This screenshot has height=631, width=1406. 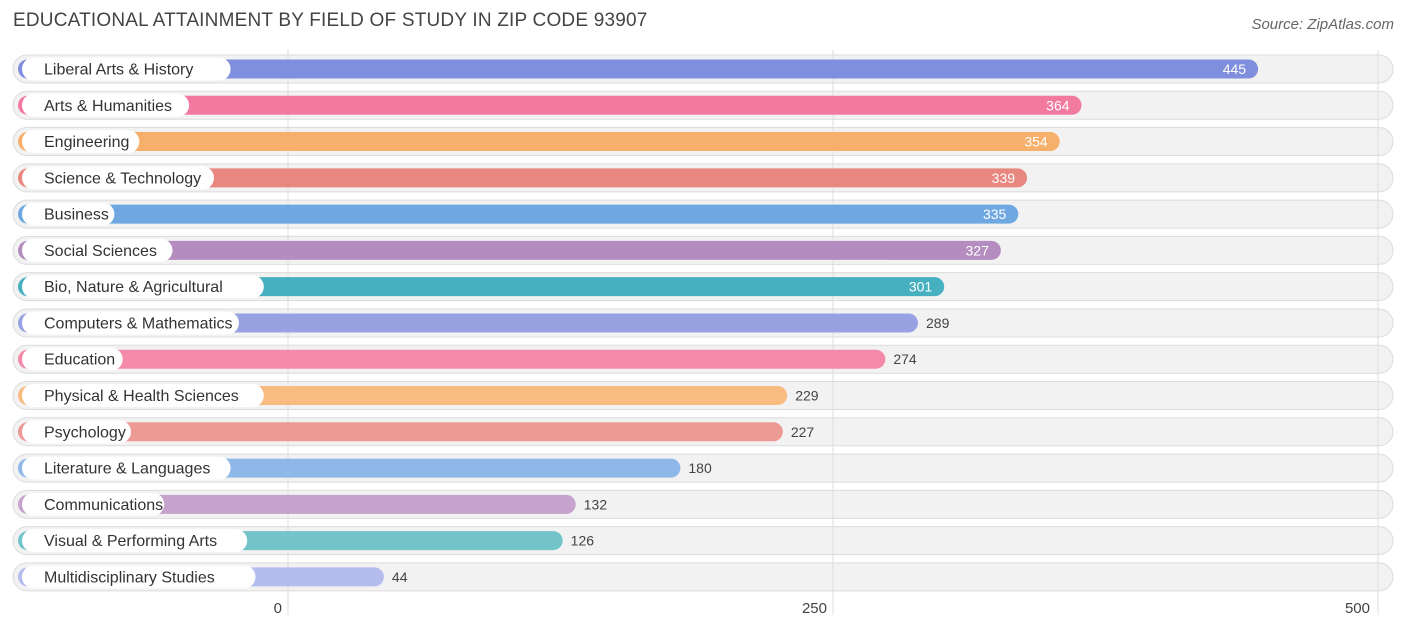 What do you see at coordinates (583, 541) in the screenshot?
I see `bar-value: 126` at bounding box center [583, 541].